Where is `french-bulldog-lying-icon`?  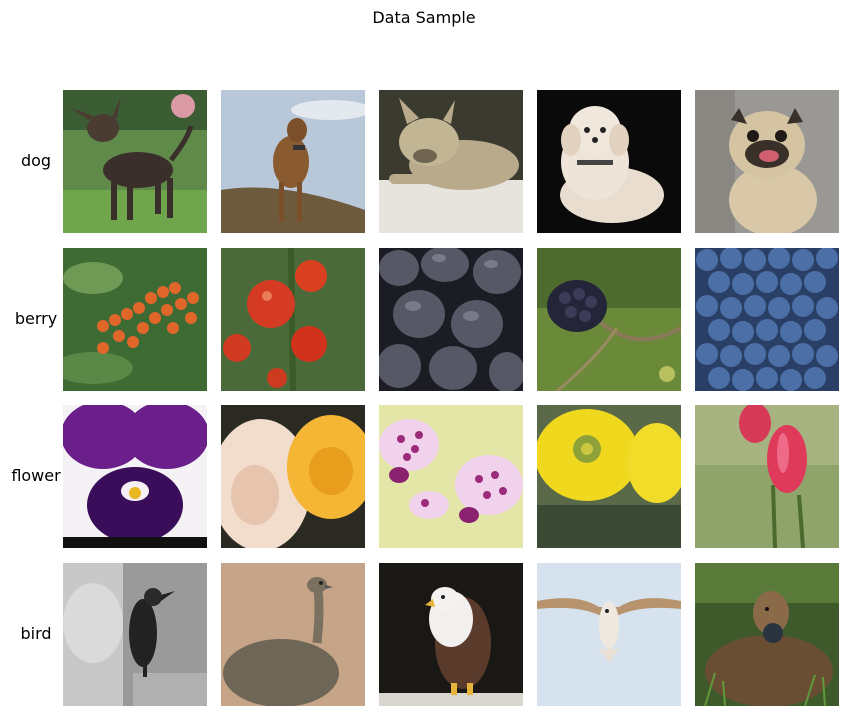 french-bulldog-lying-icon is located at coordinates (451, 161).